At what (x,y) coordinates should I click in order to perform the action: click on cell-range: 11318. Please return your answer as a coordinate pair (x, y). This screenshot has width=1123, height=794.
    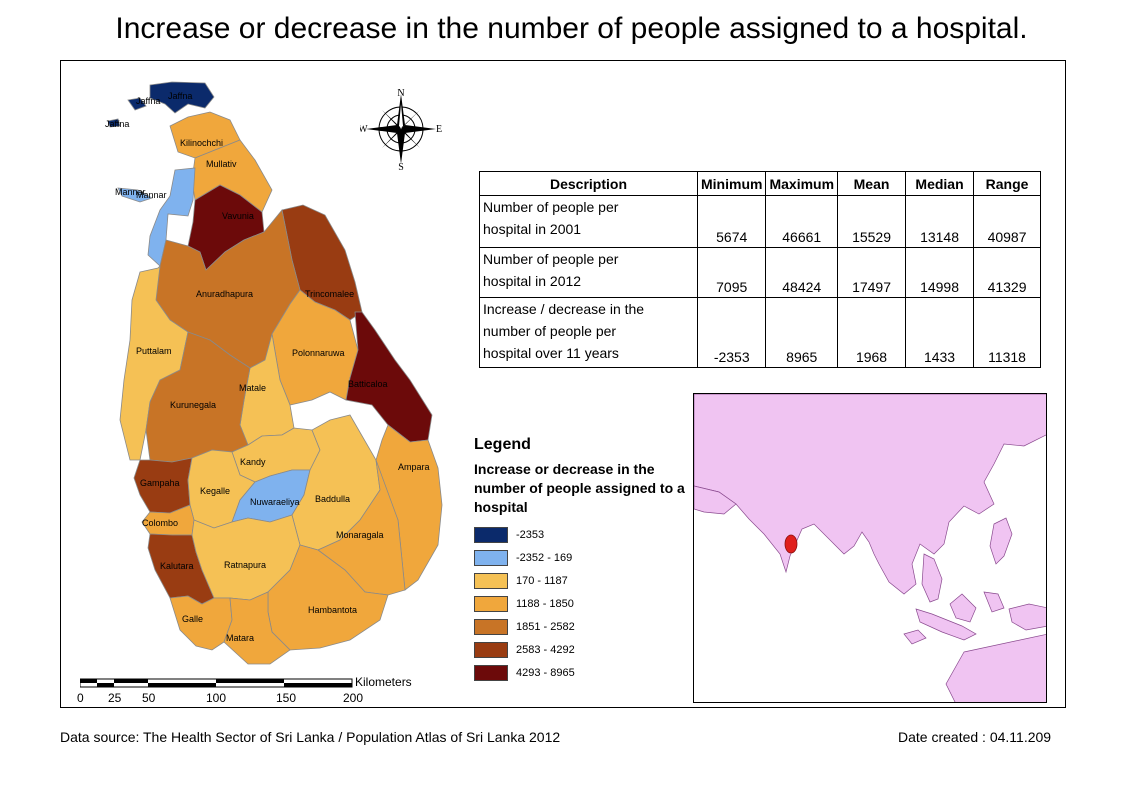
    Looking at the image, I should click on (1007, 332).